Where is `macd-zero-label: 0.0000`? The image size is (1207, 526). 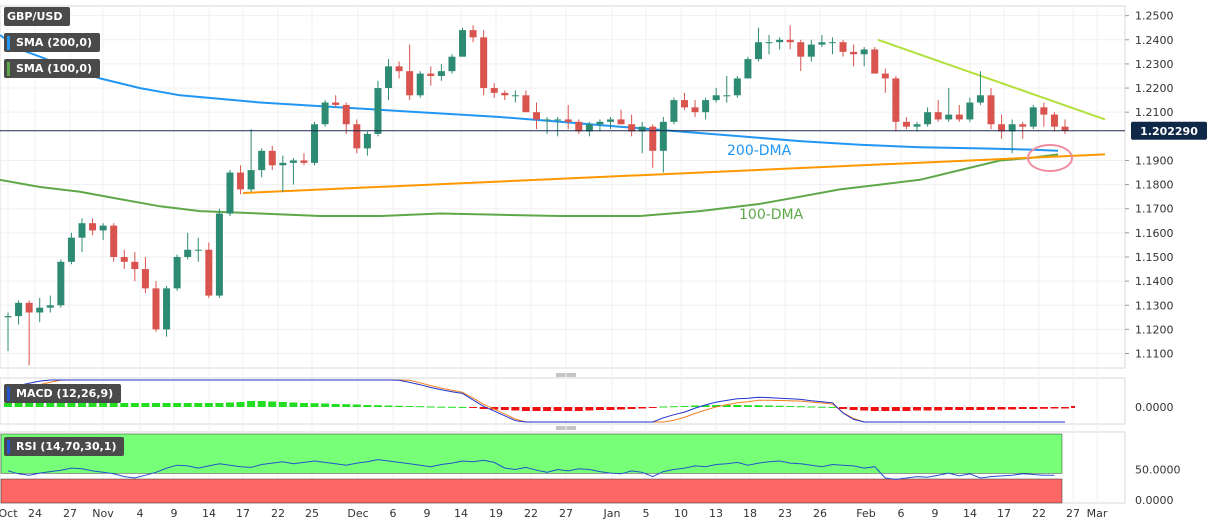
macd-zero-label: 0.0000 is located at coordinates (1154, 407).